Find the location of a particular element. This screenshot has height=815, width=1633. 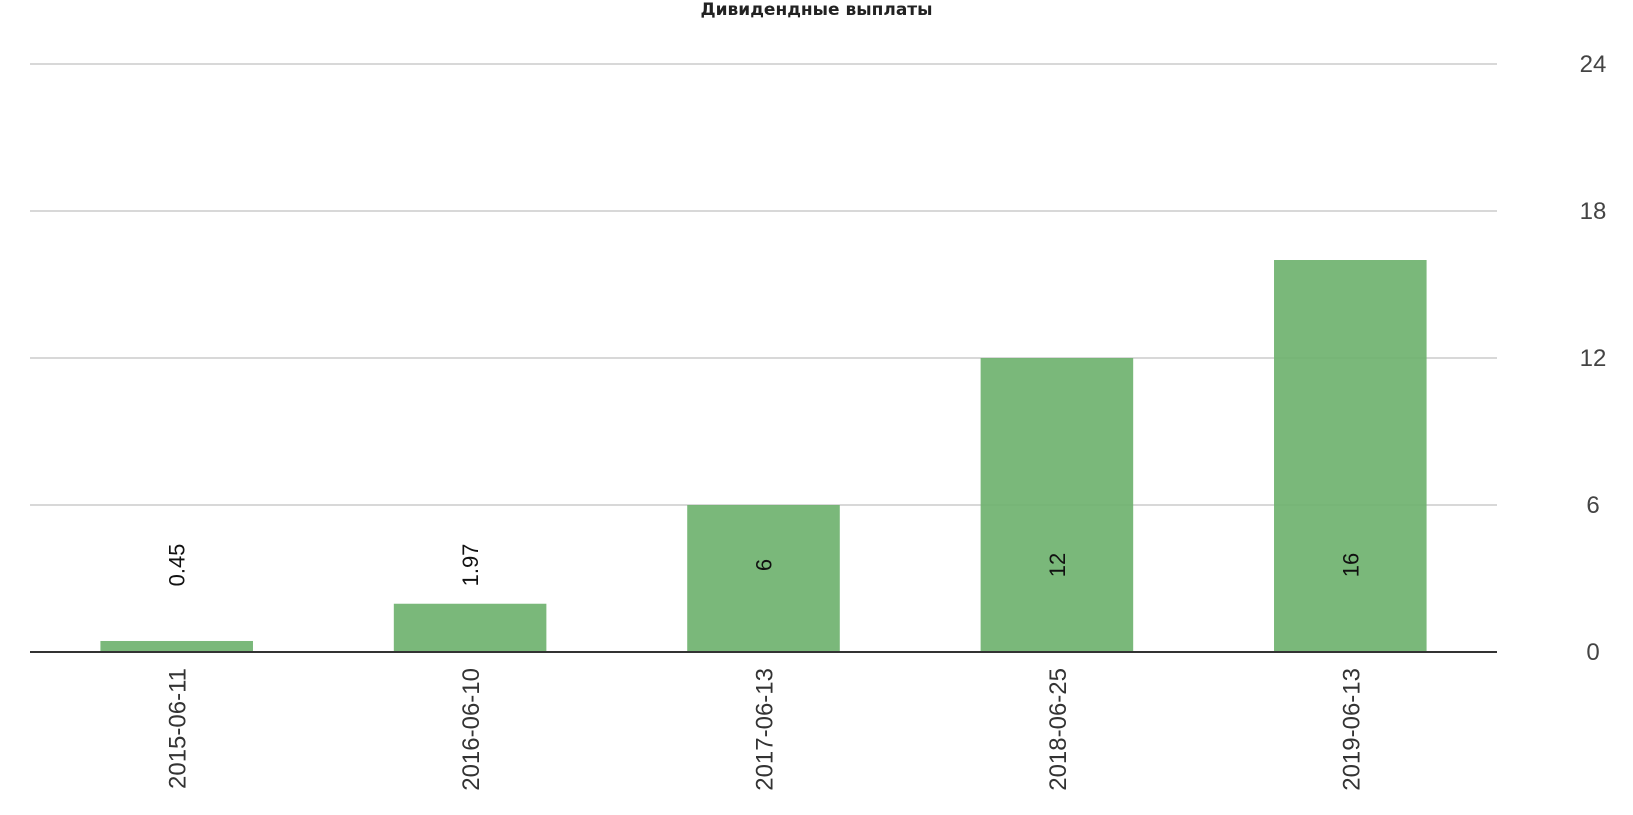

y-tick-label: 6 is located at coordinates (1592, 505).